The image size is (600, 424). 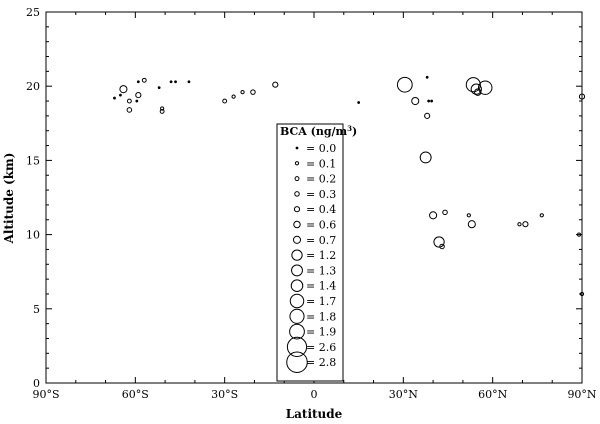 What do you see at coordinates (225, 101) in the screenshot?
I see `data-point: -30, 19 km, 0.2` at bounding box center [225, 101].